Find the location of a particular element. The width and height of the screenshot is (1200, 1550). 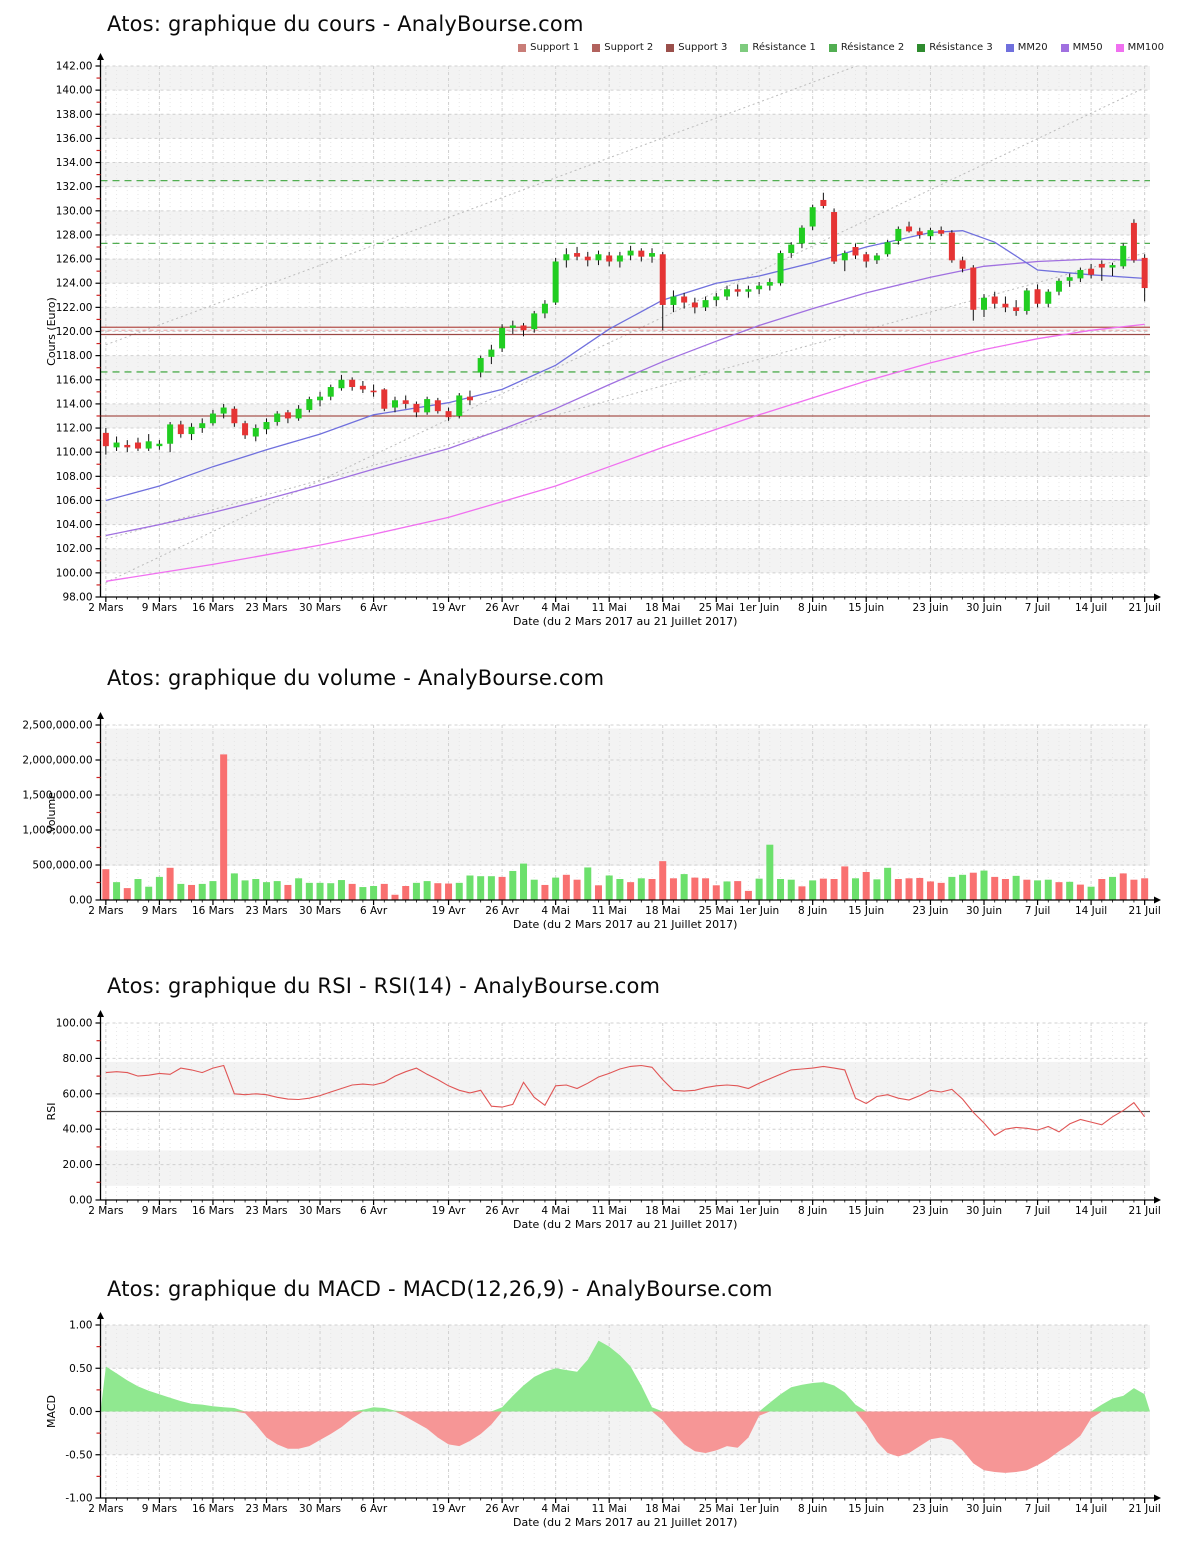

legend-item-support-1: Support 1 is located at coordinates (548, 47).